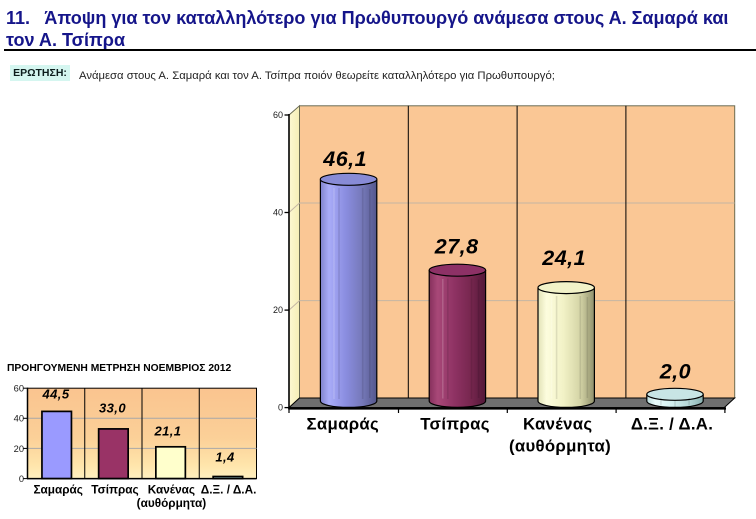  I want to click on svg-text: 1,4, so click(225, 456).